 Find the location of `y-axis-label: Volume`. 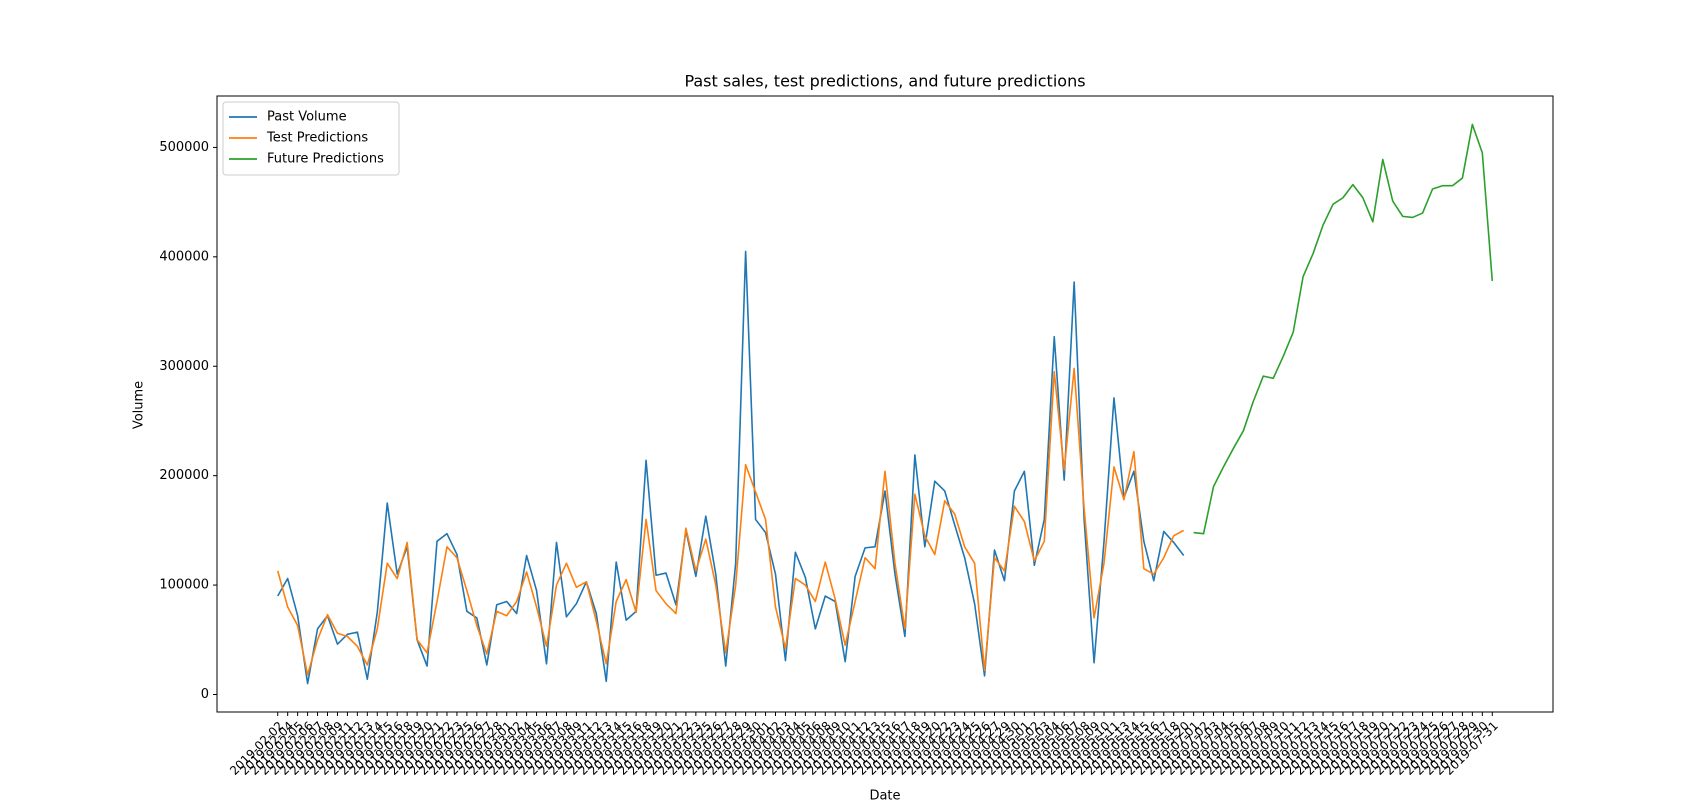

y-axis-label: Volume is located at coordinates (139, 405).